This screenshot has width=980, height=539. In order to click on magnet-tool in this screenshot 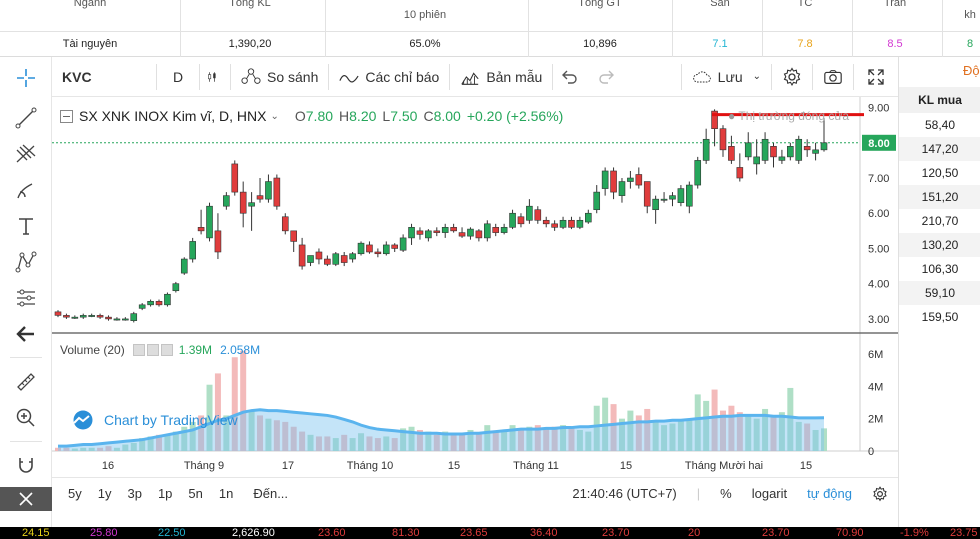, I will do `click(26, 466)`.